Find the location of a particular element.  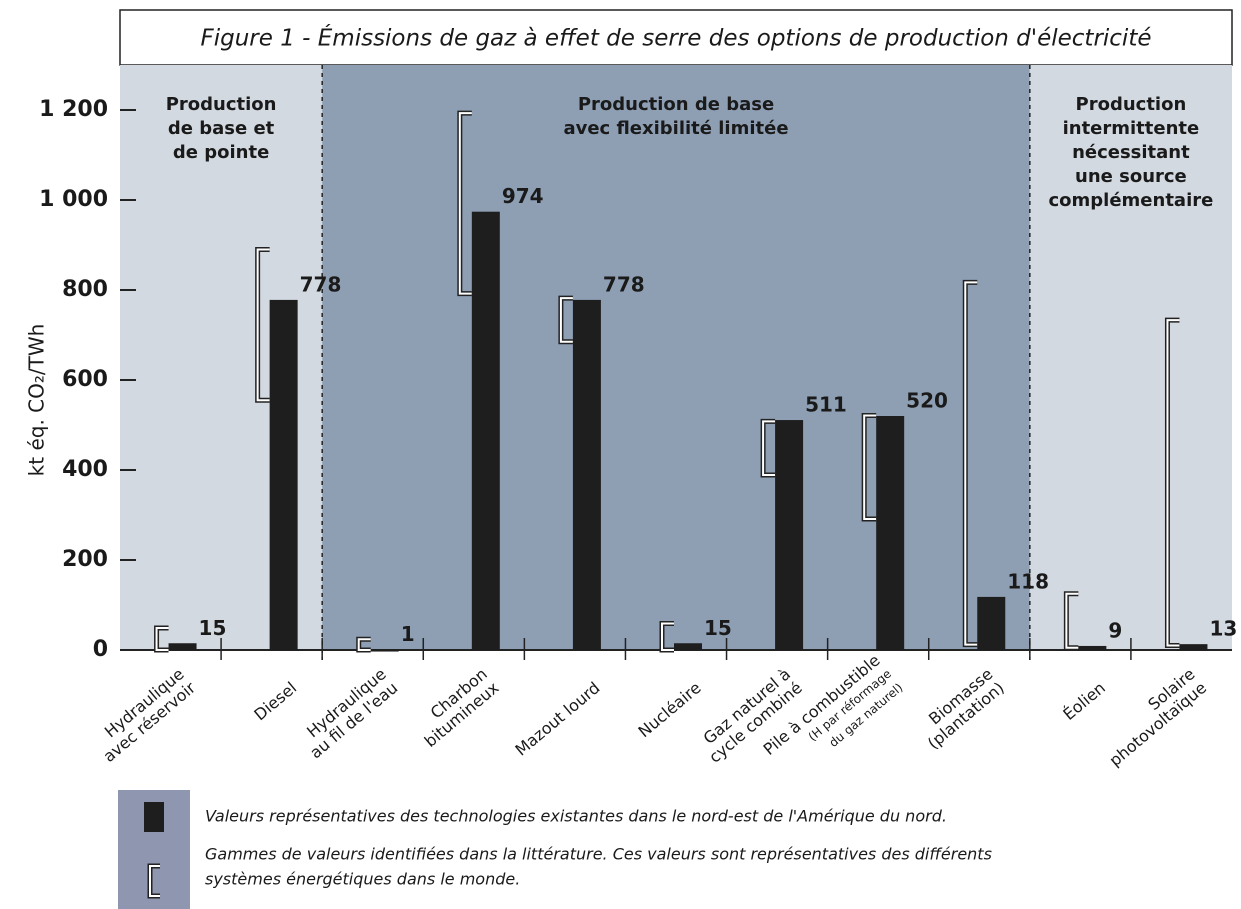

x-tick-label: Éolien is located at coordinates (1084, 701).